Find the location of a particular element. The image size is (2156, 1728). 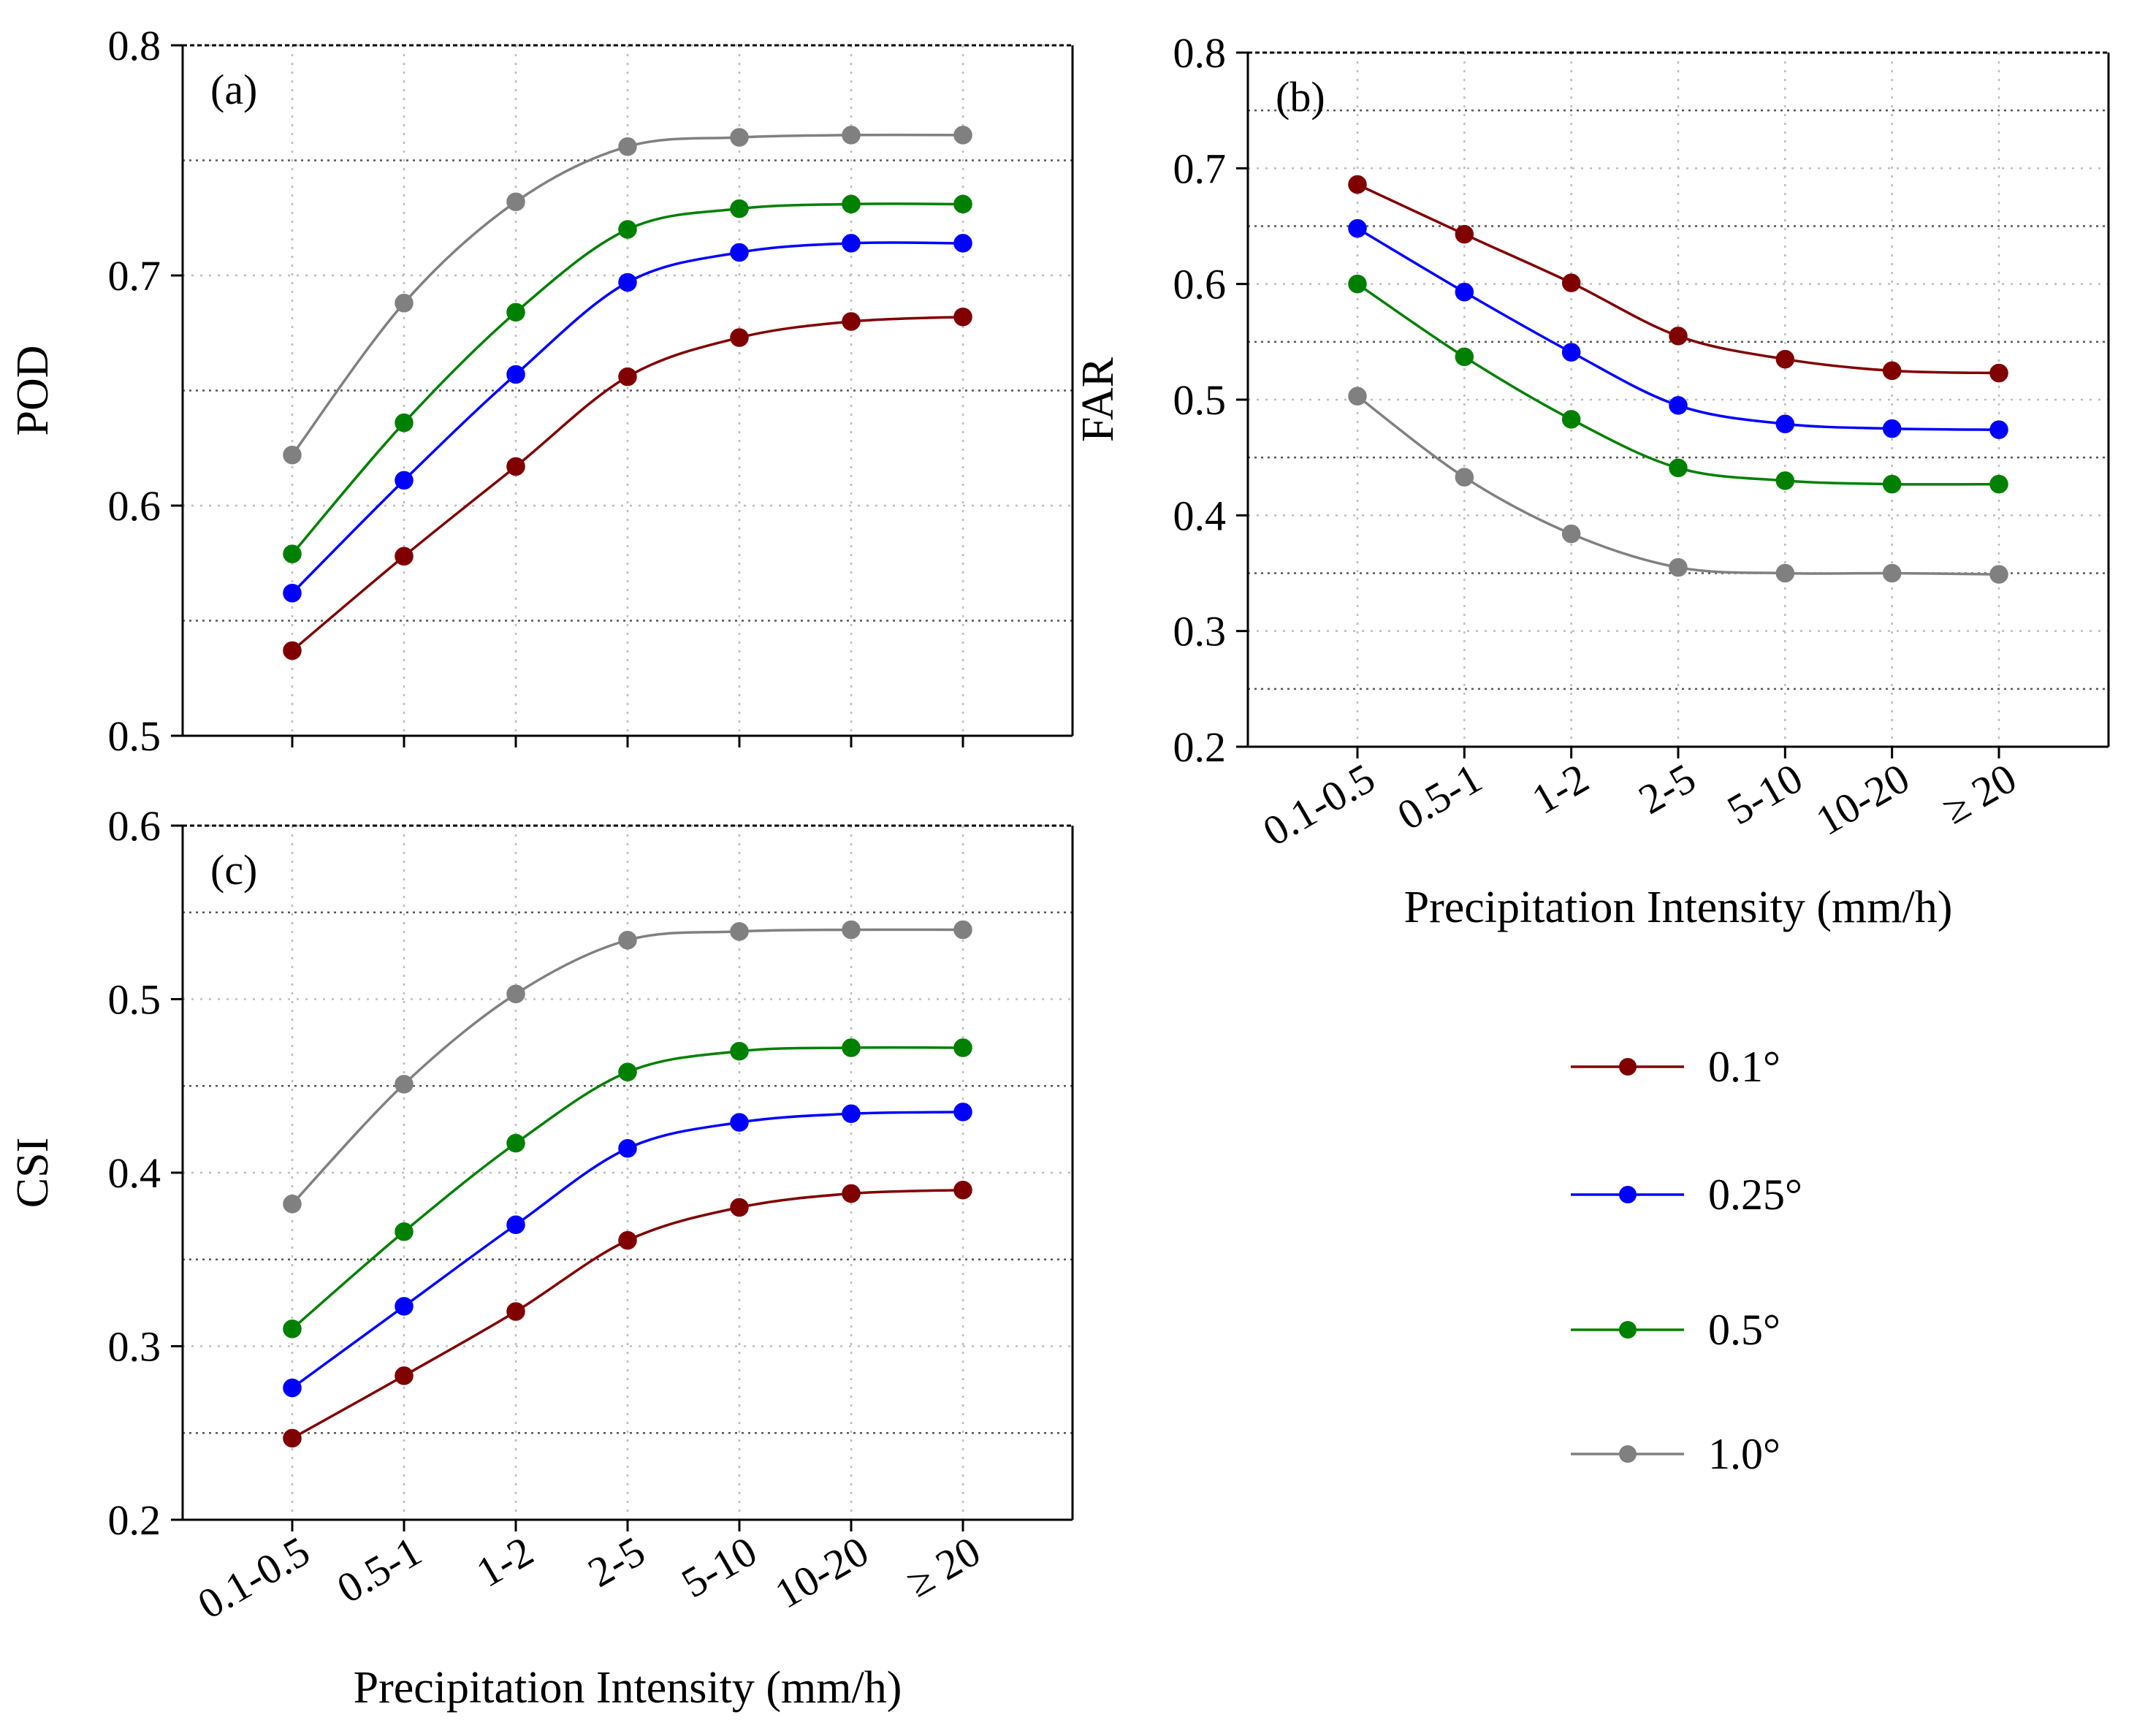

y-tick-label: 0.7 is located at coordinates (1200, 168).